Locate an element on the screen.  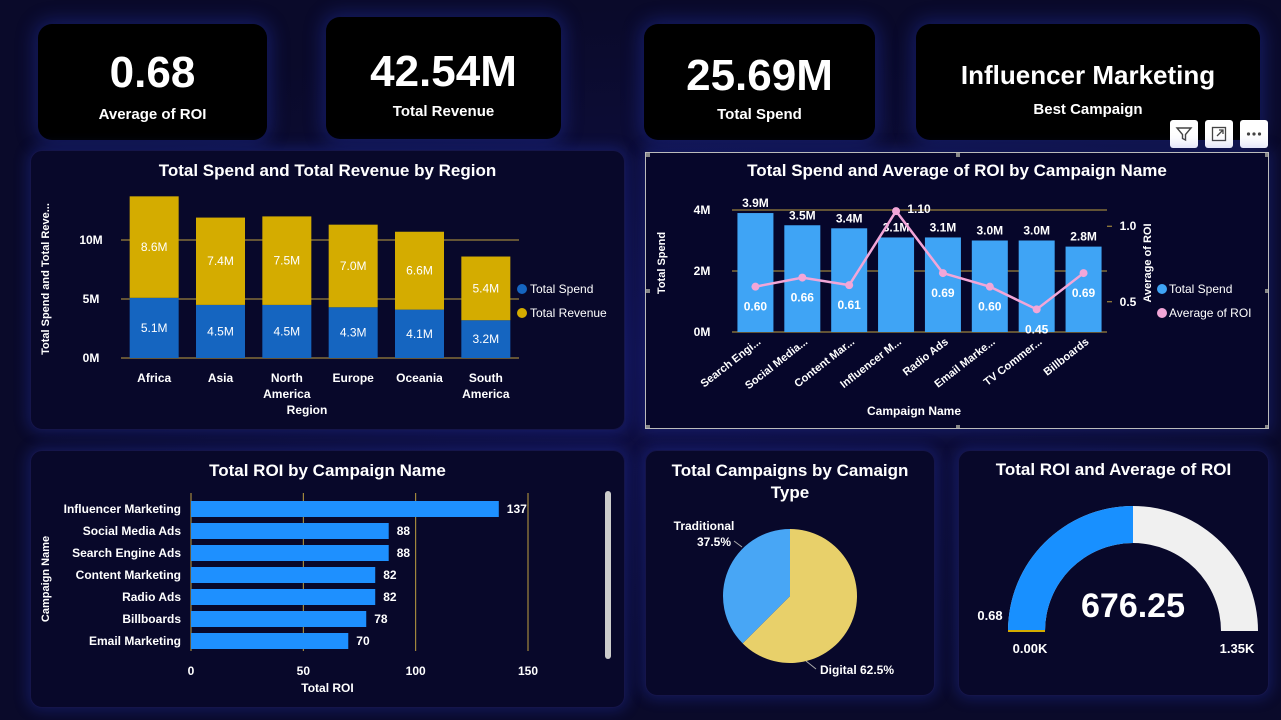
y-tick-label: Search Engine Ads is located at coordinates (126, 553).